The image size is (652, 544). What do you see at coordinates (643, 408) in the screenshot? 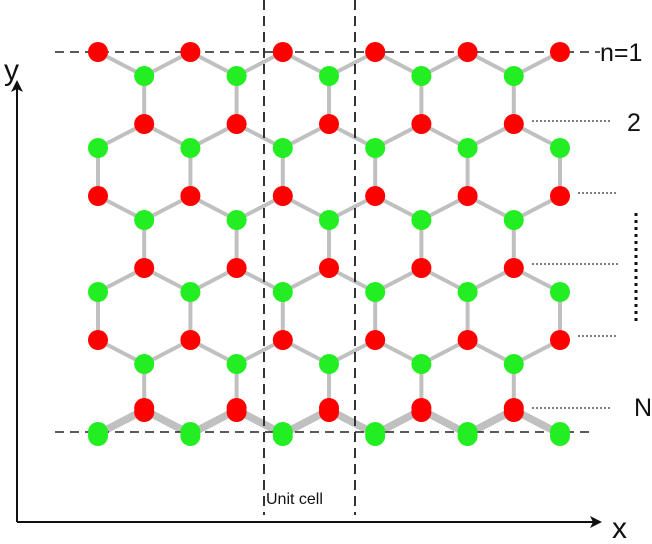
I see `row-label-last: N` at bounding box center [643, 408].